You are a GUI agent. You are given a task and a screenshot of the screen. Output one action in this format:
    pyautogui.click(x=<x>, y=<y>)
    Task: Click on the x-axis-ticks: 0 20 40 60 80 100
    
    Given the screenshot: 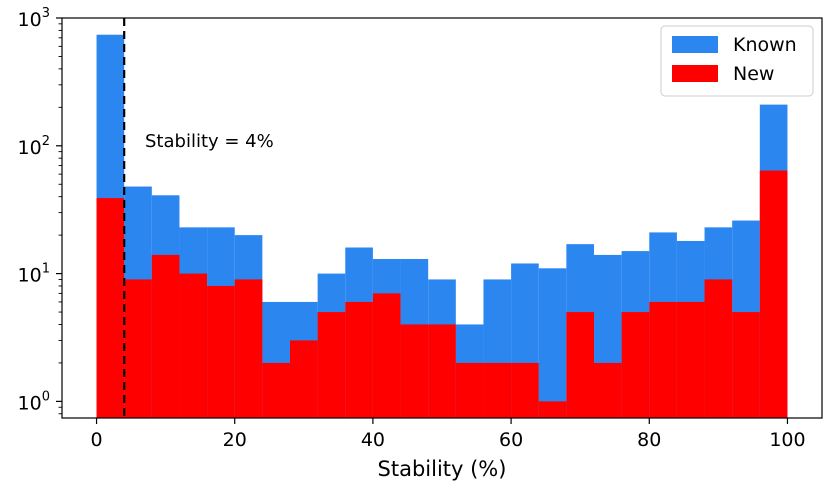 What is the action you would take?
    pyautogui.click(x=448, y=434)
    